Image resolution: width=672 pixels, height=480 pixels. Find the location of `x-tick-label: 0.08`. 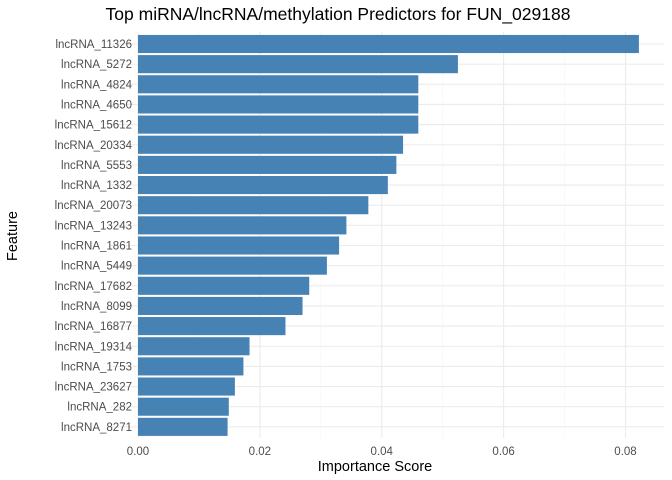

x-tick-label: 0.08 is located at coordinates (625, 452).